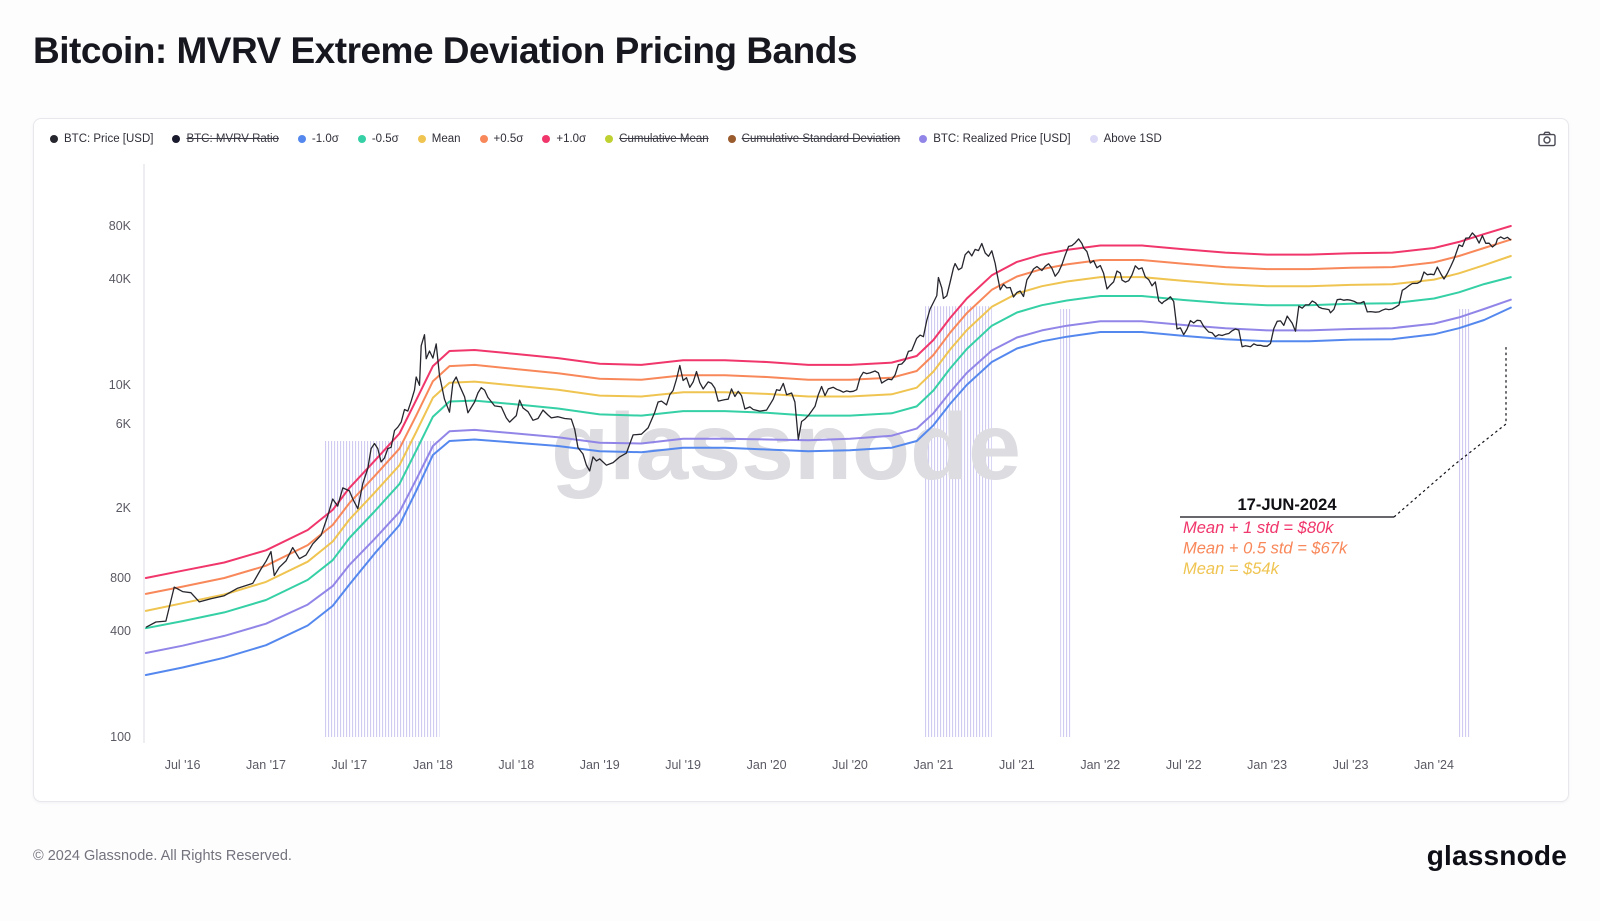  I want to click on legend-item-0-5: -0.5σ, so click(378, 139).